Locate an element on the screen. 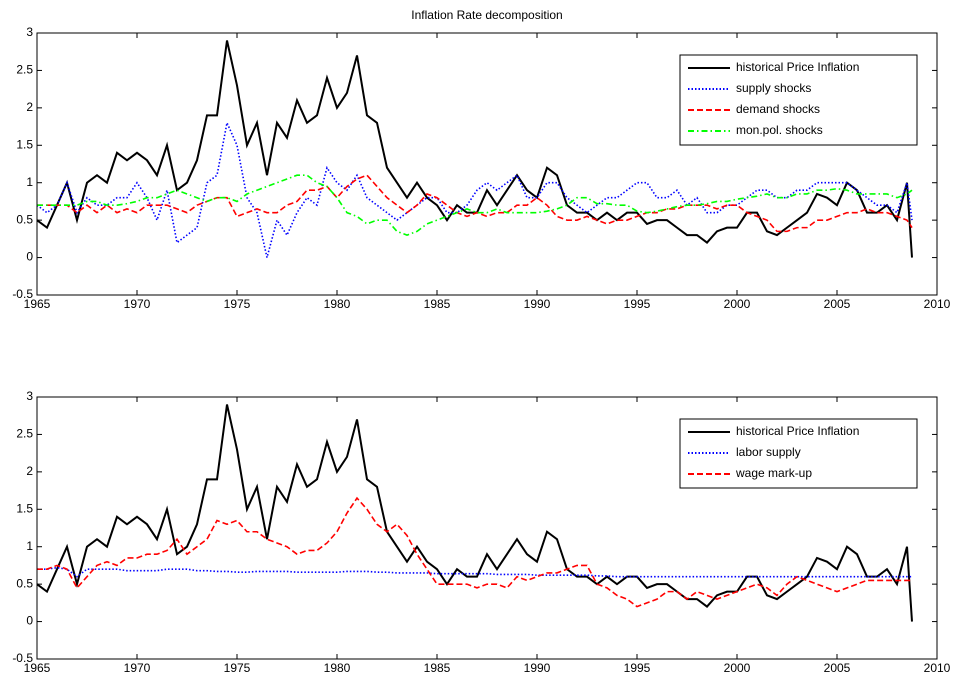  legend-label: mon.pol. shocks is located at coordinates (779, 130).